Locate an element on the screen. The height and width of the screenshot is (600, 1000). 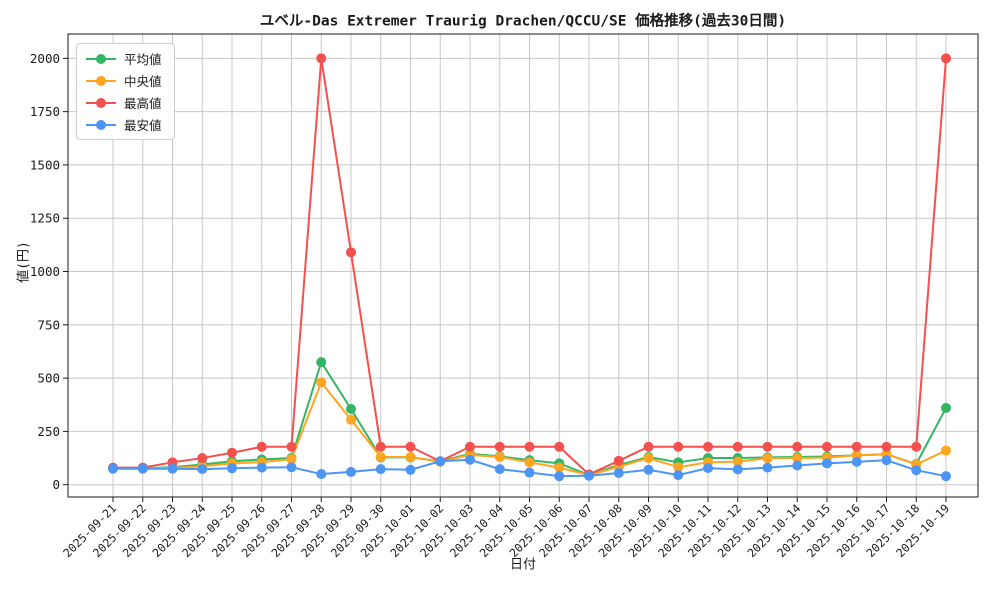
y-axis-label: 値(円) is located at coordinates (24, 262).